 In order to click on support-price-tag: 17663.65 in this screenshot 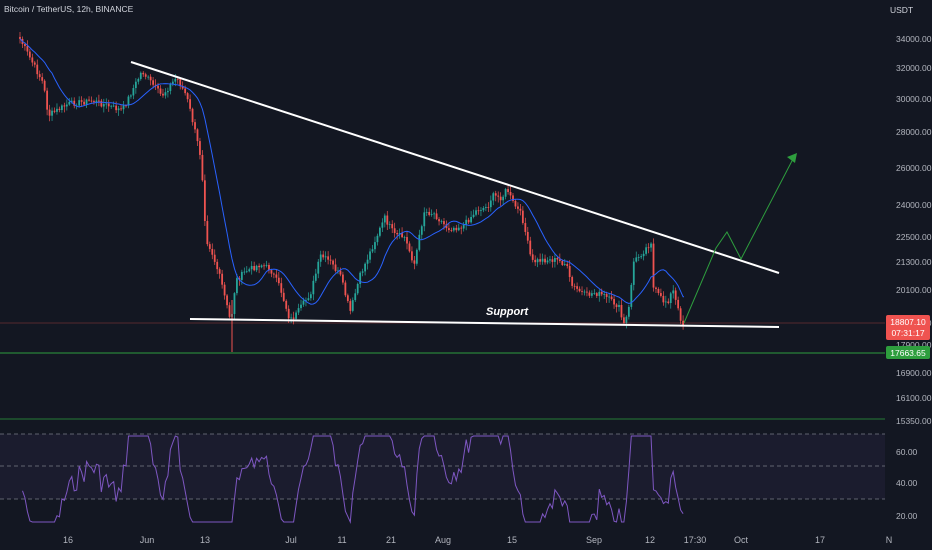, I will do `click(908, 352)`.